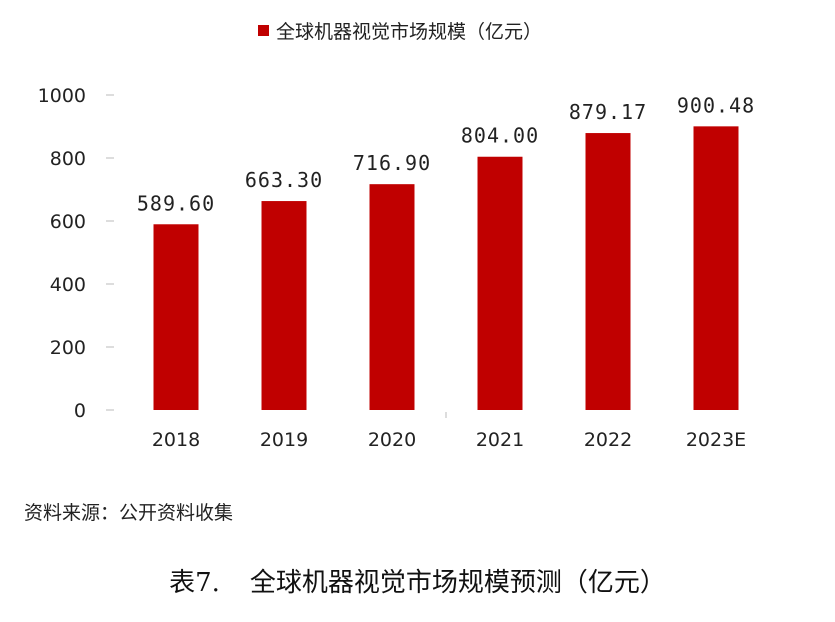  What do you see at coordinates (449, 431) in the screenshot?
I see `x-axis: 2018 2019 2020 2021 2022 2023E` at bounding box center [449, 431].